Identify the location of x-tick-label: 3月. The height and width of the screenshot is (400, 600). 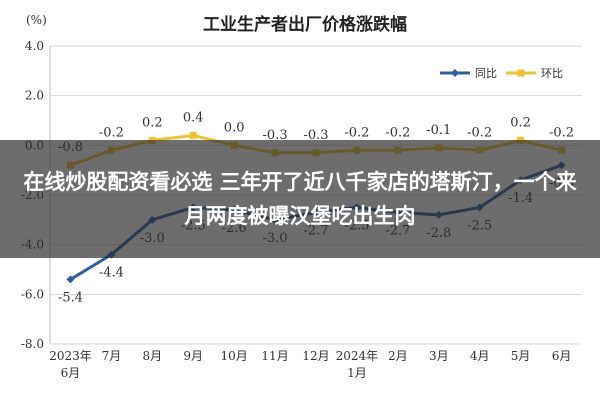
(439, 356).